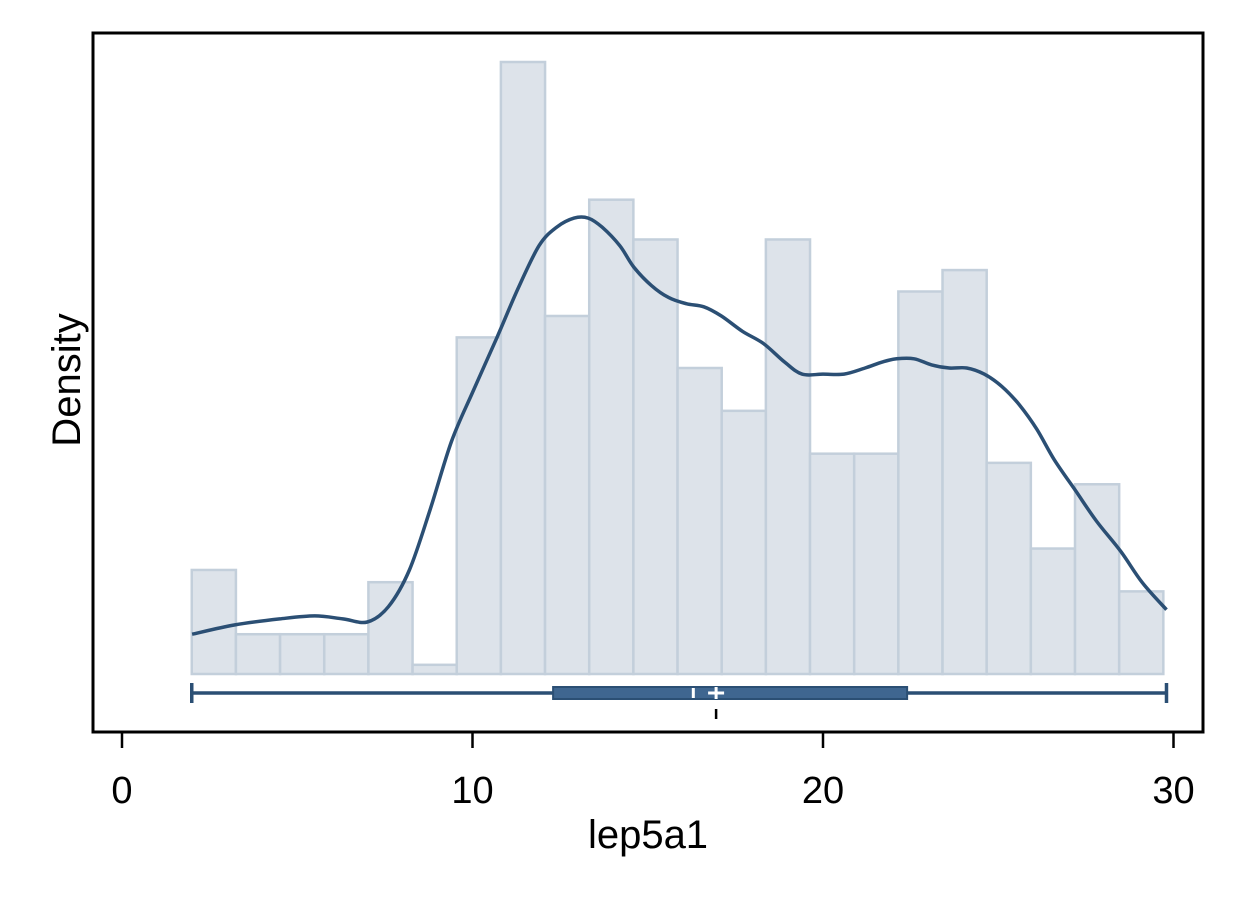  I want to click on x-axis: 0 10 20 30, so click(653, 772).